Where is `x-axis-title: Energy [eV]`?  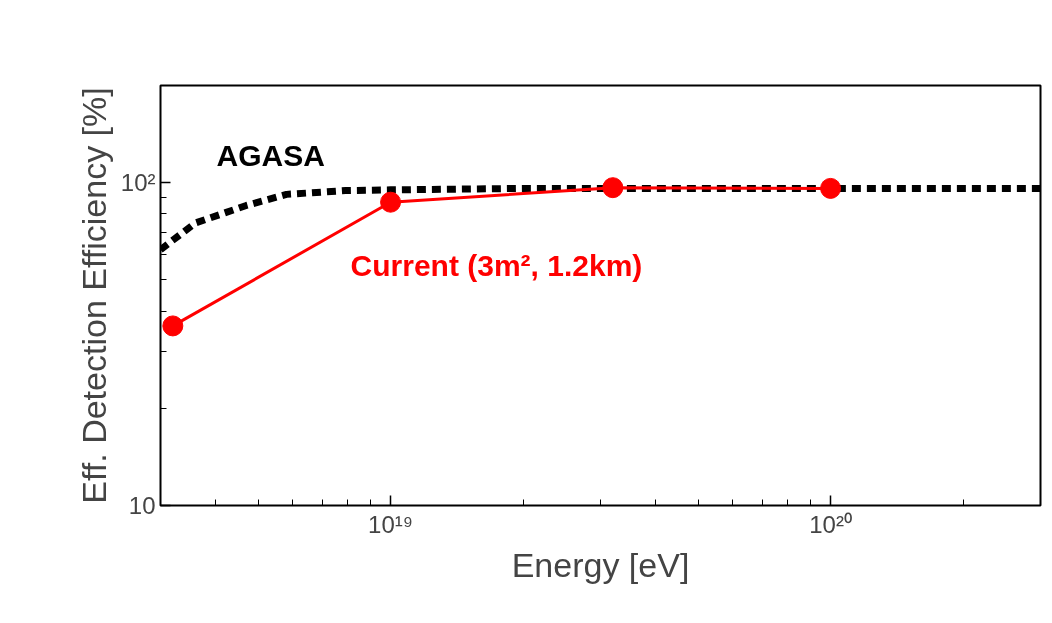 x-axis-title: Energy [eV] is located at coordinates (600, 564).